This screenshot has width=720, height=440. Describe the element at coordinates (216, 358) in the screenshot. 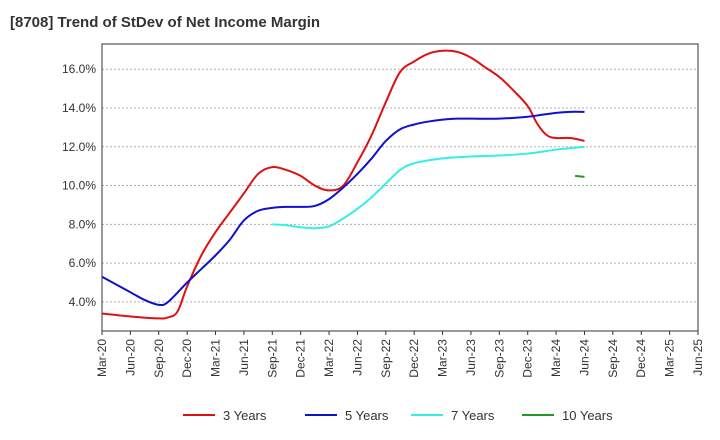

I see `x-tick-label: Mar-21` at that location.